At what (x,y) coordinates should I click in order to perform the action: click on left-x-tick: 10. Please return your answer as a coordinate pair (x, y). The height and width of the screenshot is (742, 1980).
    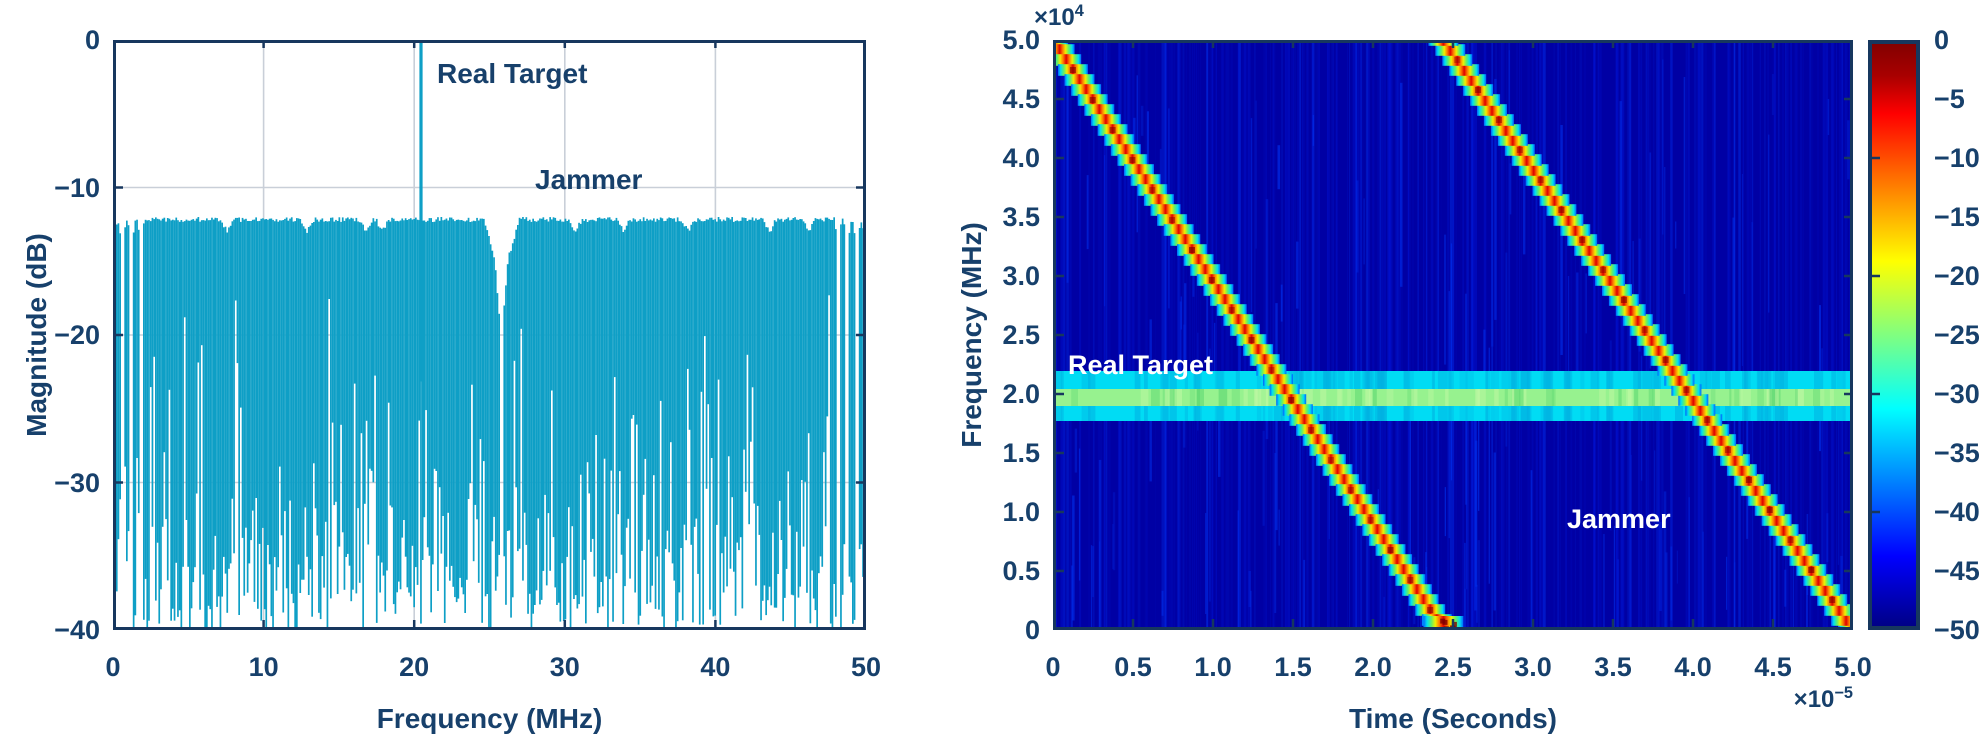
    Looking at the image, I should click on (263, 667).